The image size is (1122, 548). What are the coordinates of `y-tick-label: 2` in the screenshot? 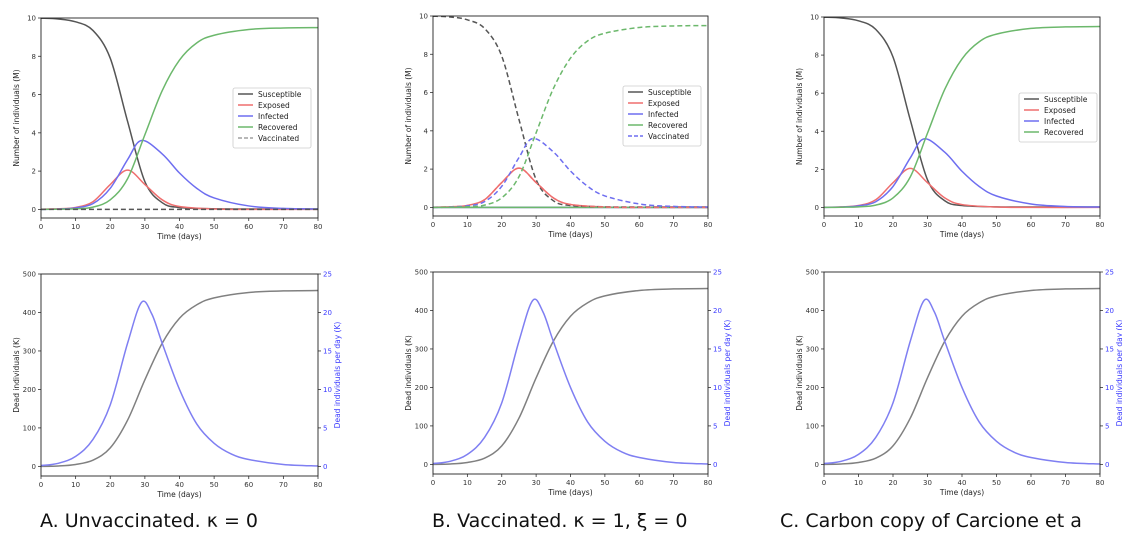 It's located at (34, 172).